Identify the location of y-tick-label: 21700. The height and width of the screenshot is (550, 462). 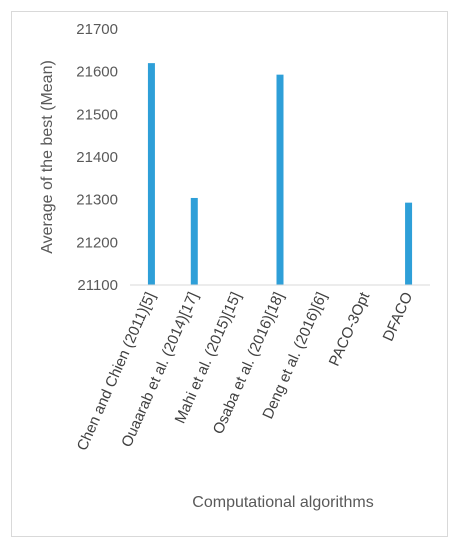
(97, 29).